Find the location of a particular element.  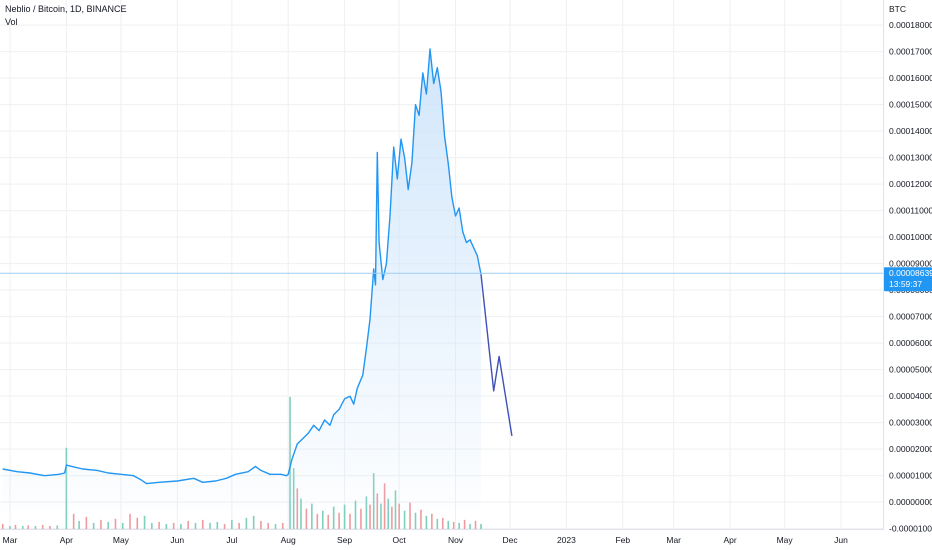

y-tick-label: 0.00000000 is located at coordinates (910, 502).